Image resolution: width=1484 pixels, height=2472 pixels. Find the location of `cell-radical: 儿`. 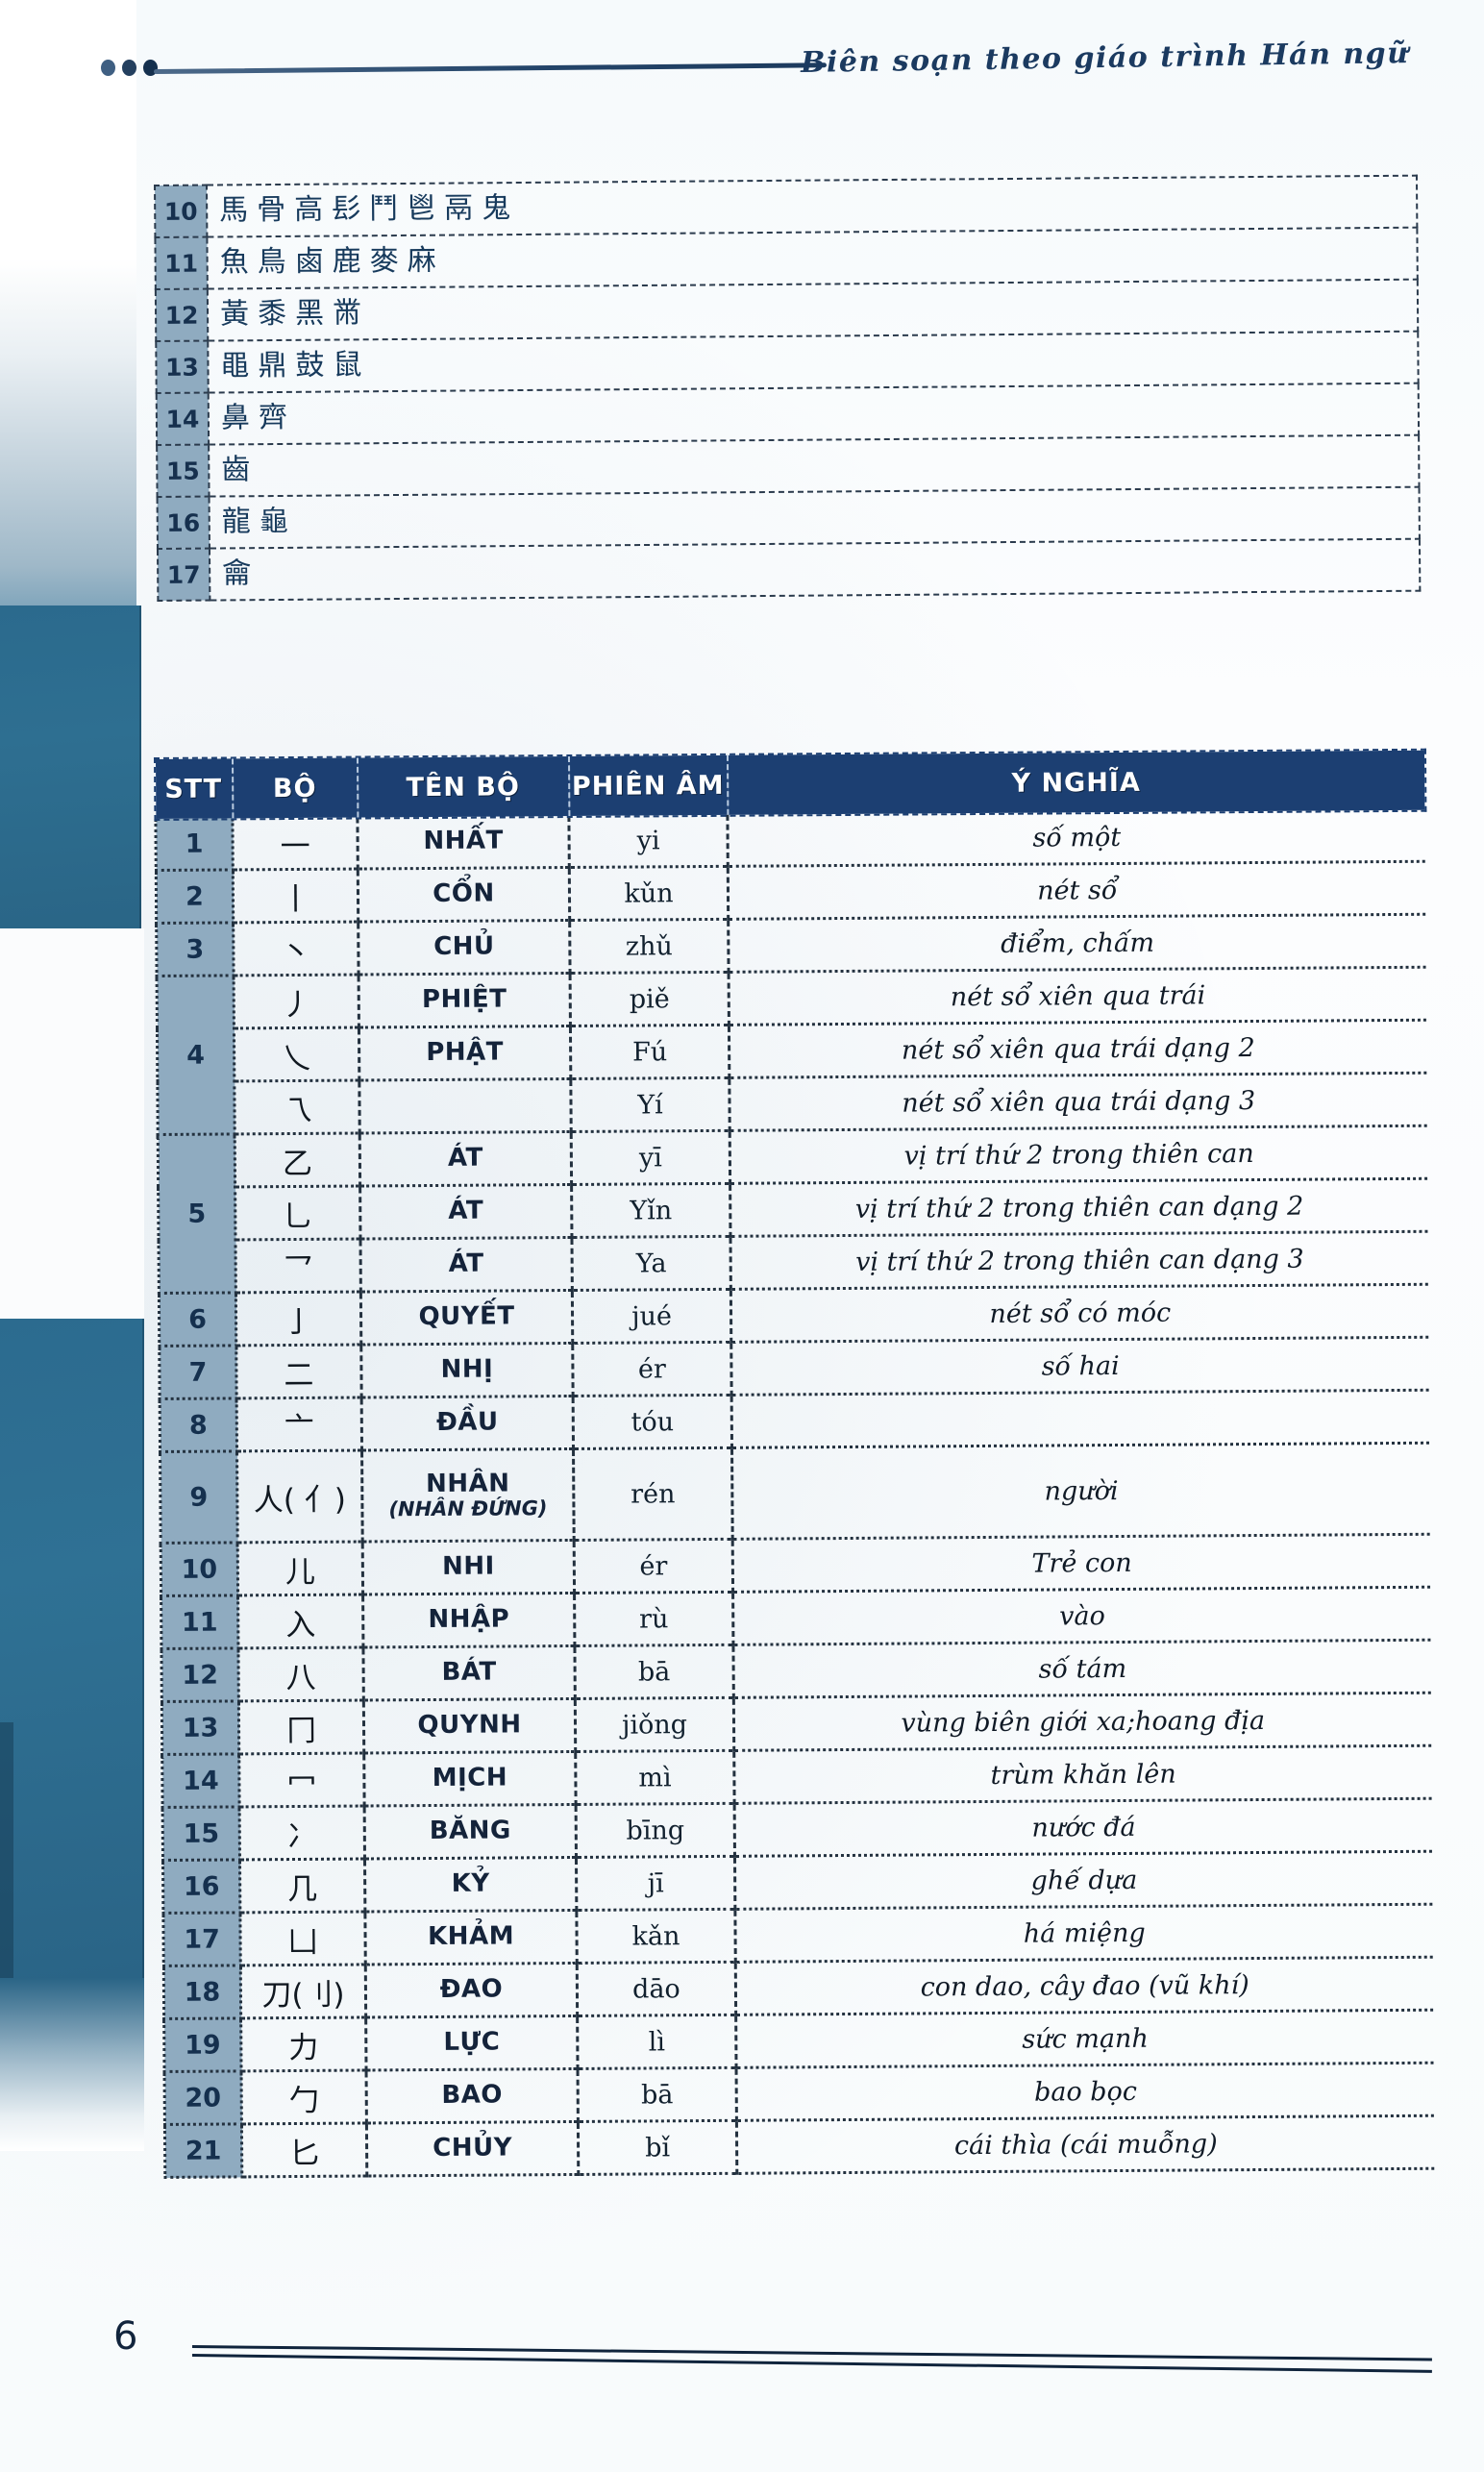

cell-radical: 儿 is located at coordinates (300, 1568).